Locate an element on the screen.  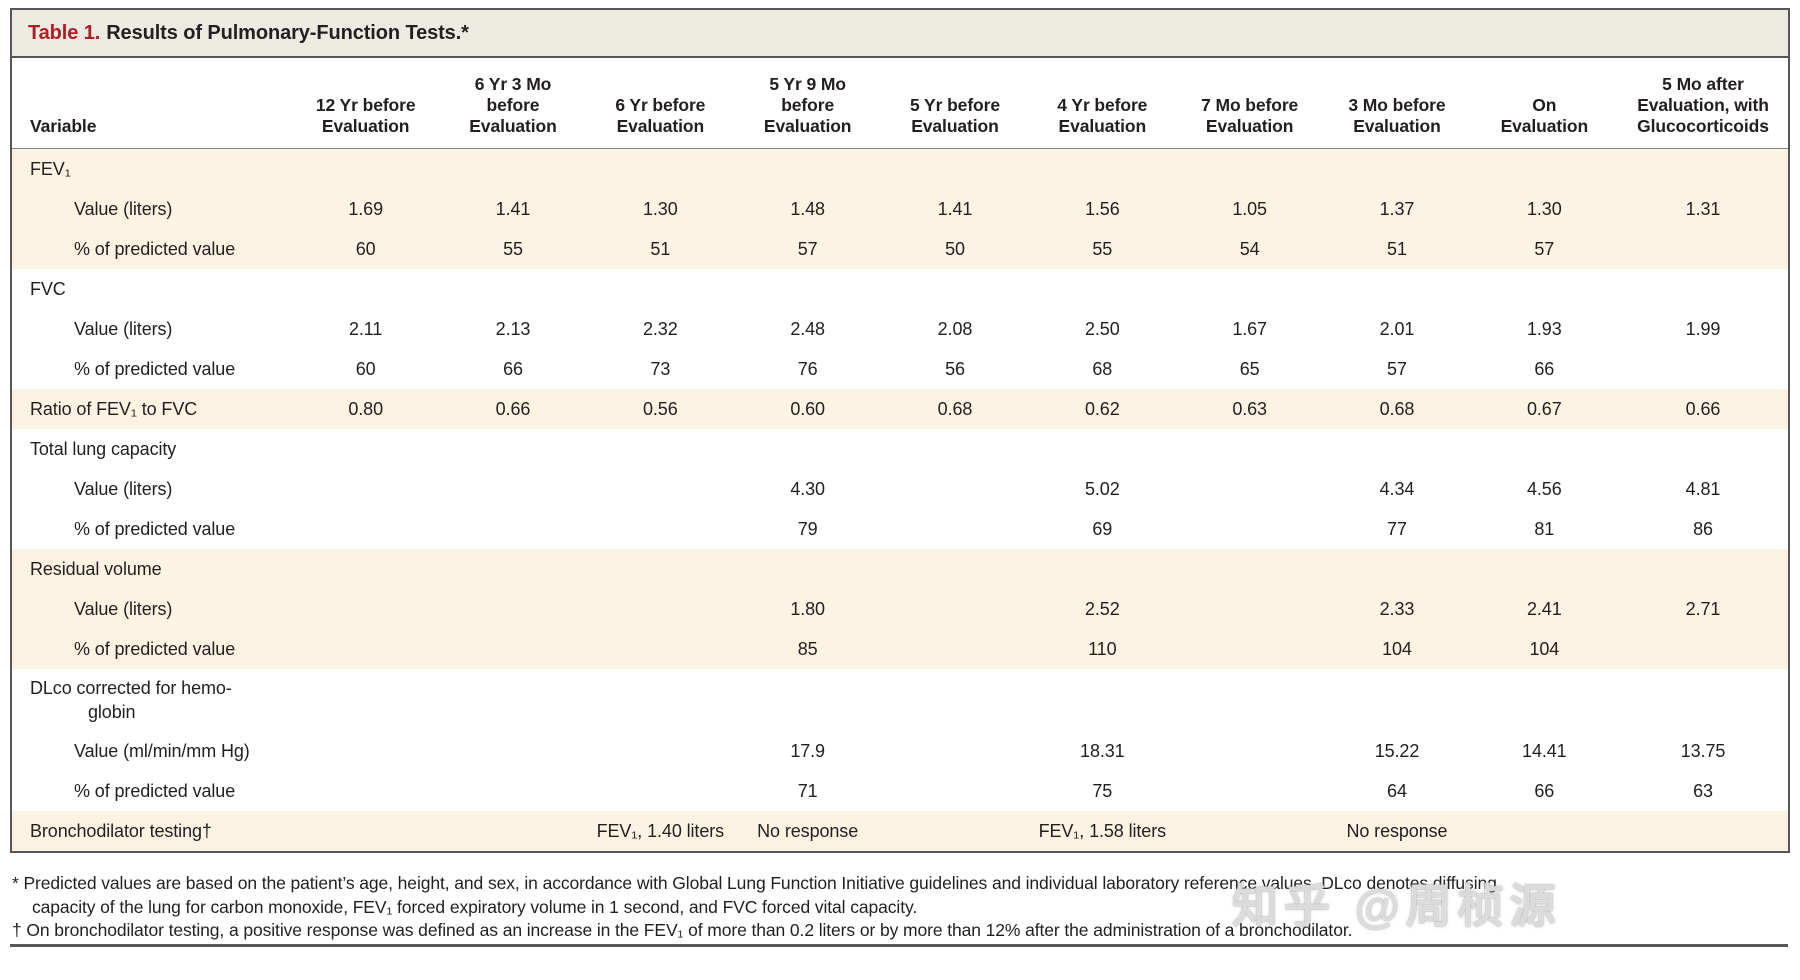
table-row: Value (liters) 4.30 5.02 4.34 4.56 4.81 is located at coordinates (900, 489).